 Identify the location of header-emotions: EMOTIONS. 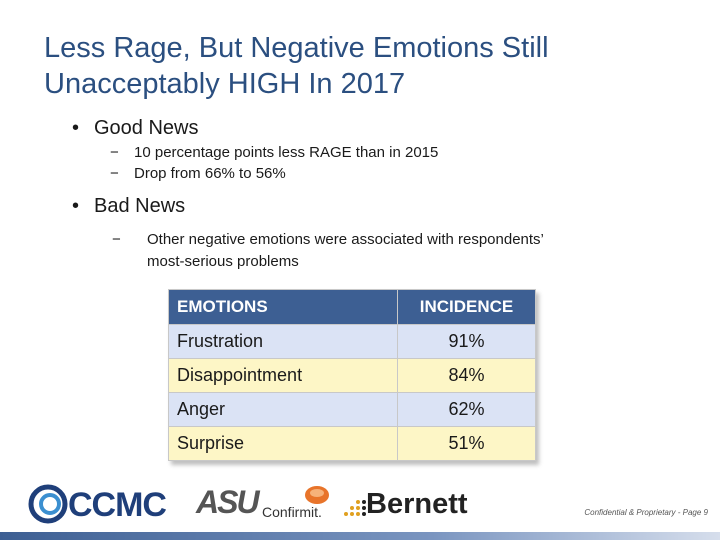
(283, 307).